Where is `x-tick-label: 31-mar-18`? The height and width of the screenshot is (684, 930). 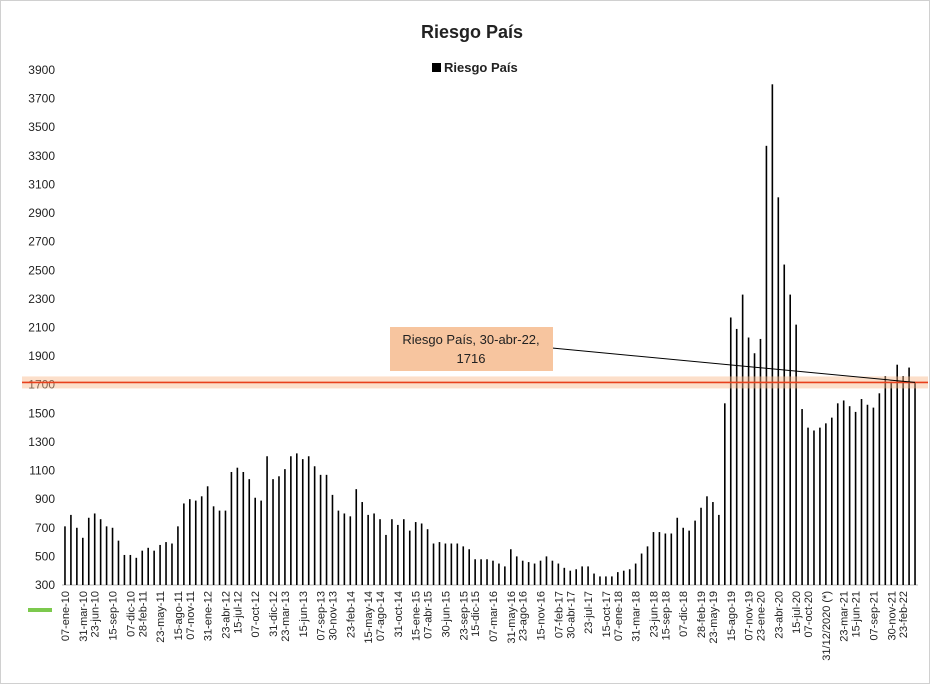
x-tick-label: 31-mar-18 is located at coordinates (637, 616).